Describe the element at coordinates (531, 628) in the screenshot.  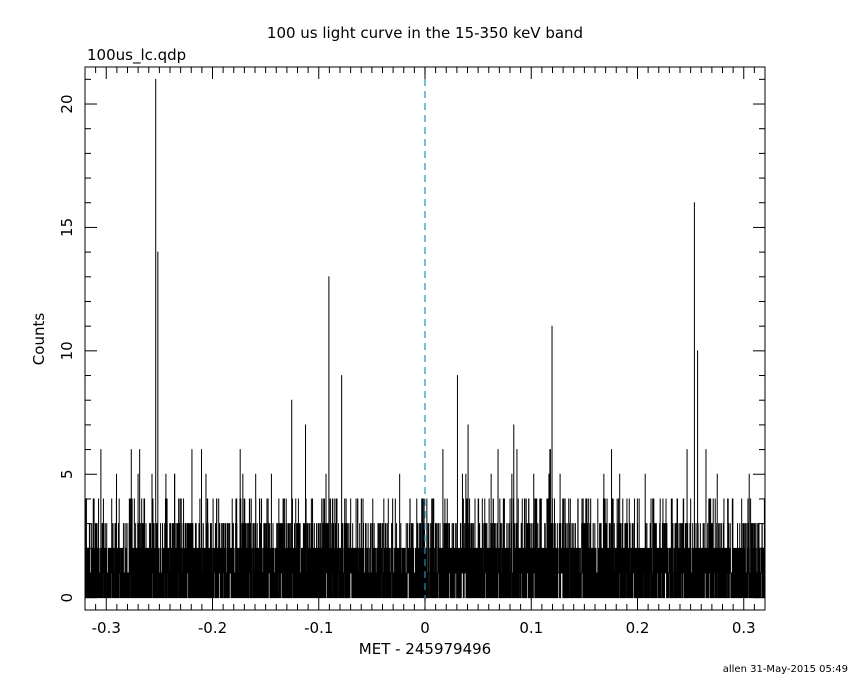
I see `x-tick-label: 0.1` at that location.